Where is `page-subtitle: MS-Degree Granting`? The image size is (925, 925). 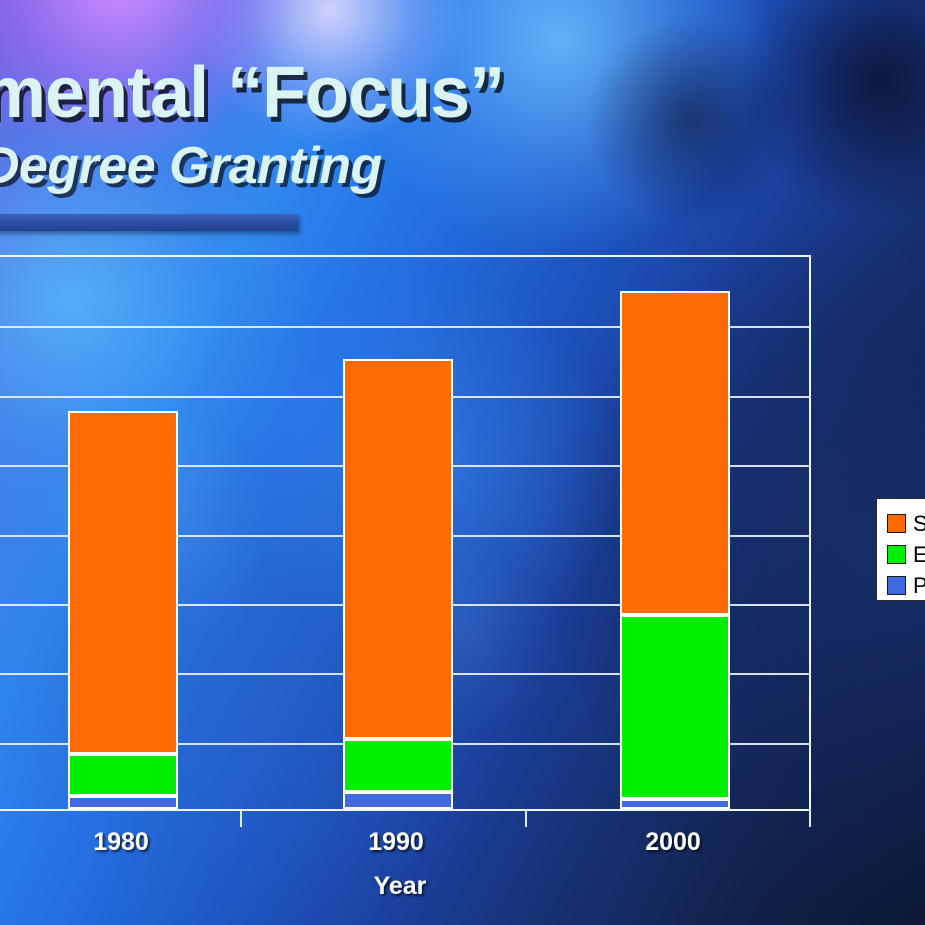 page-subtitle: MS-Degree Granting is located at coordinates (191, 166).